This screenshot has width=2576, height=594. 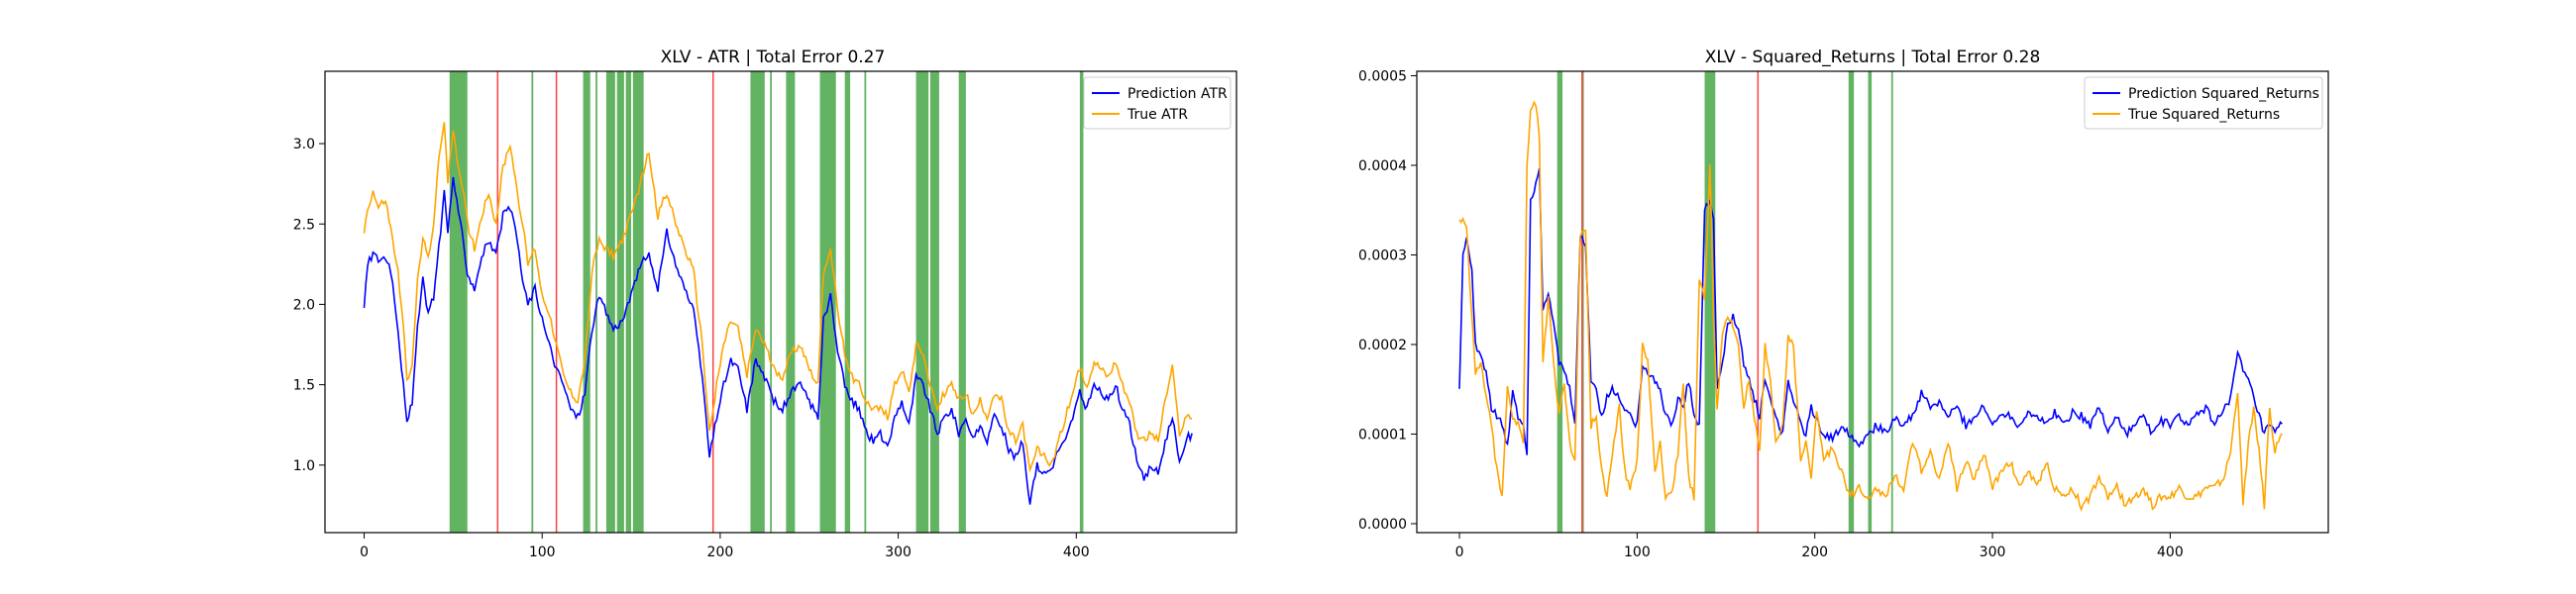 I want to click on y-tick-label: 0.0000, so click(x=1382, y=525).